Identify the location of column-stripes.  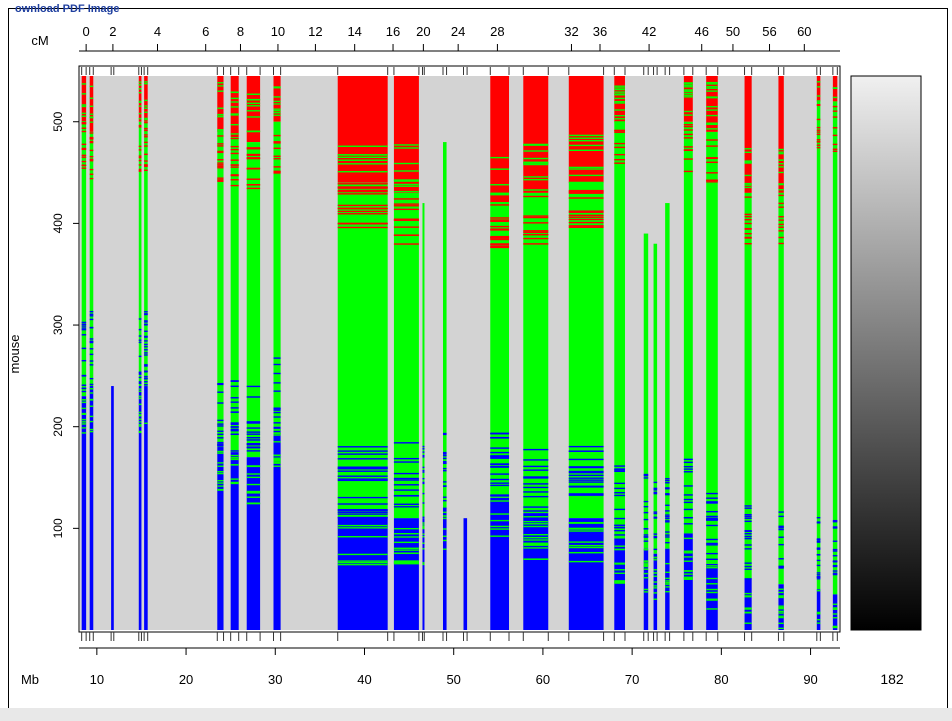
(253, 299).